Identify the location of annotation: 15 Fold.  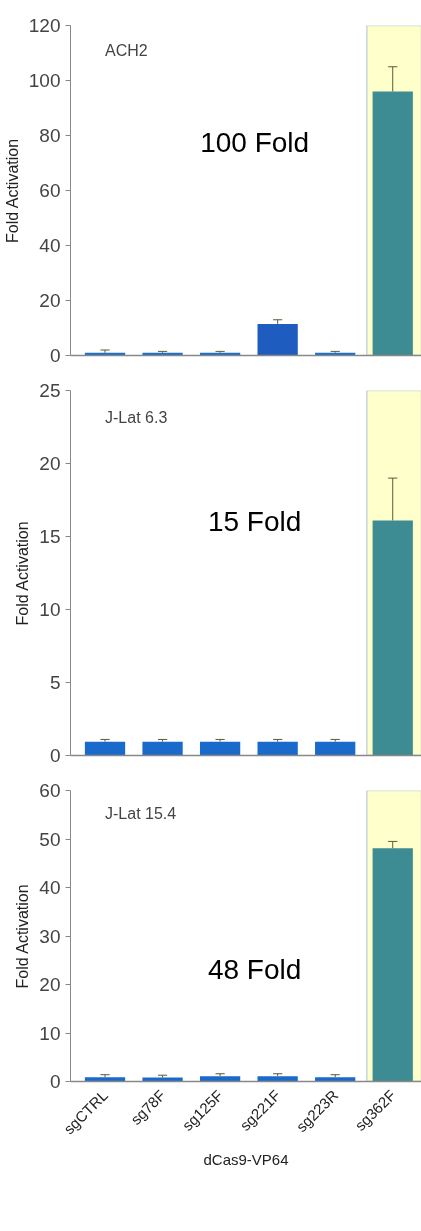
(254, 521).